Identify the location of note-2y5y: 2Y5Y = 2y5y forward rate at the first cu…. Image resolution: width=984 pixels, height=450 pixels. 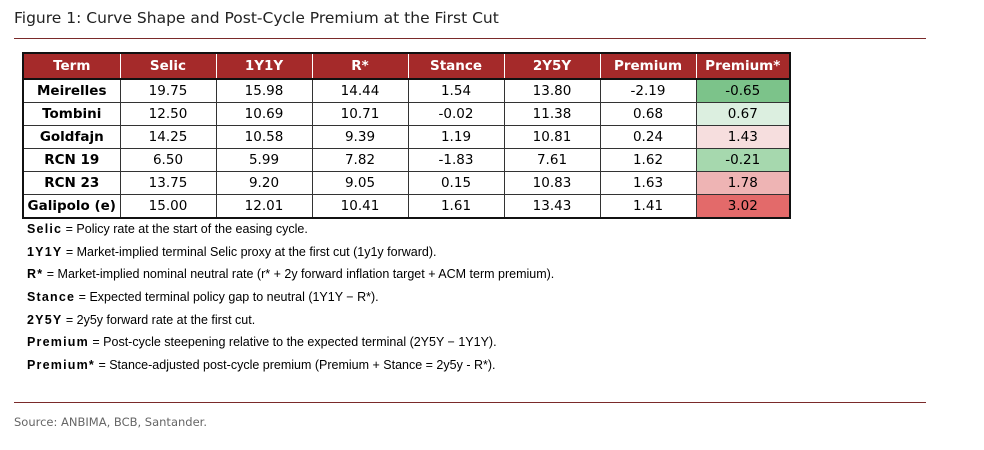
(290, 322).